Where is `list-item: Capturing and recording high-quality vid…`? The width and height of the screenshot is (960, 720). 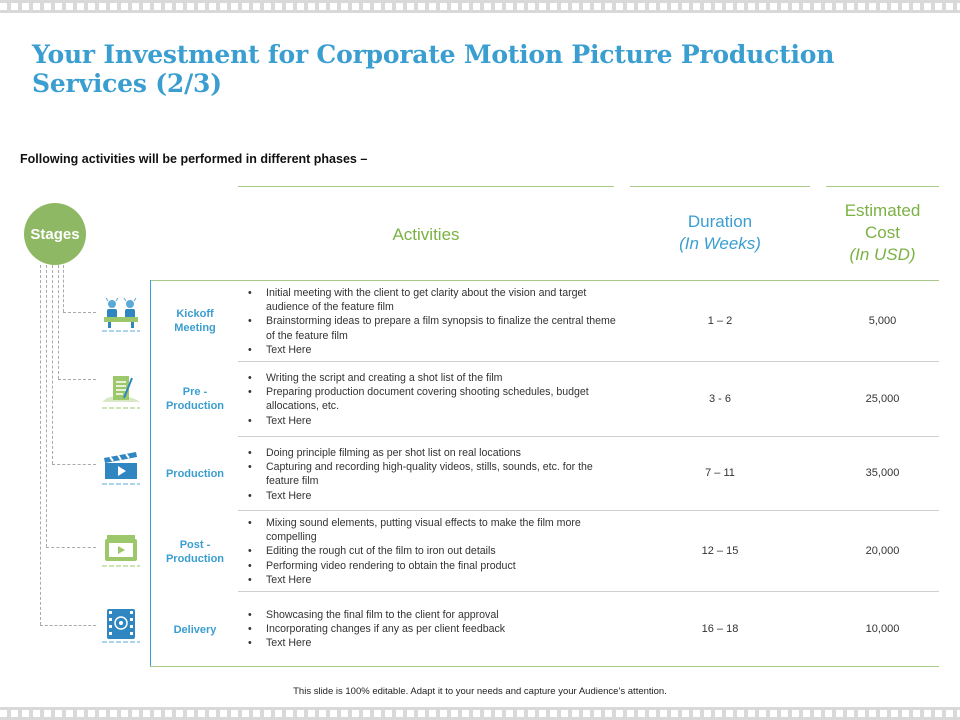
list-item: Capturing and recording high-quality vid… is located at coordinates (437, 474).